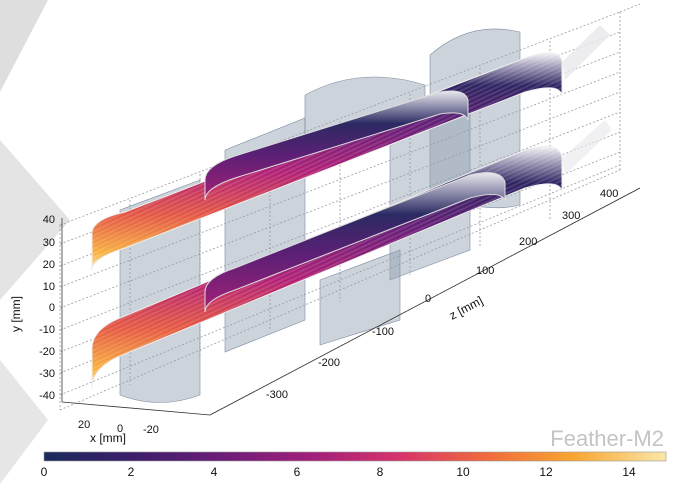  What do you see at coordinates (24, 422) in the screenshot?
I see `decor-wedge-bottom` at bounding box center [24, 422].